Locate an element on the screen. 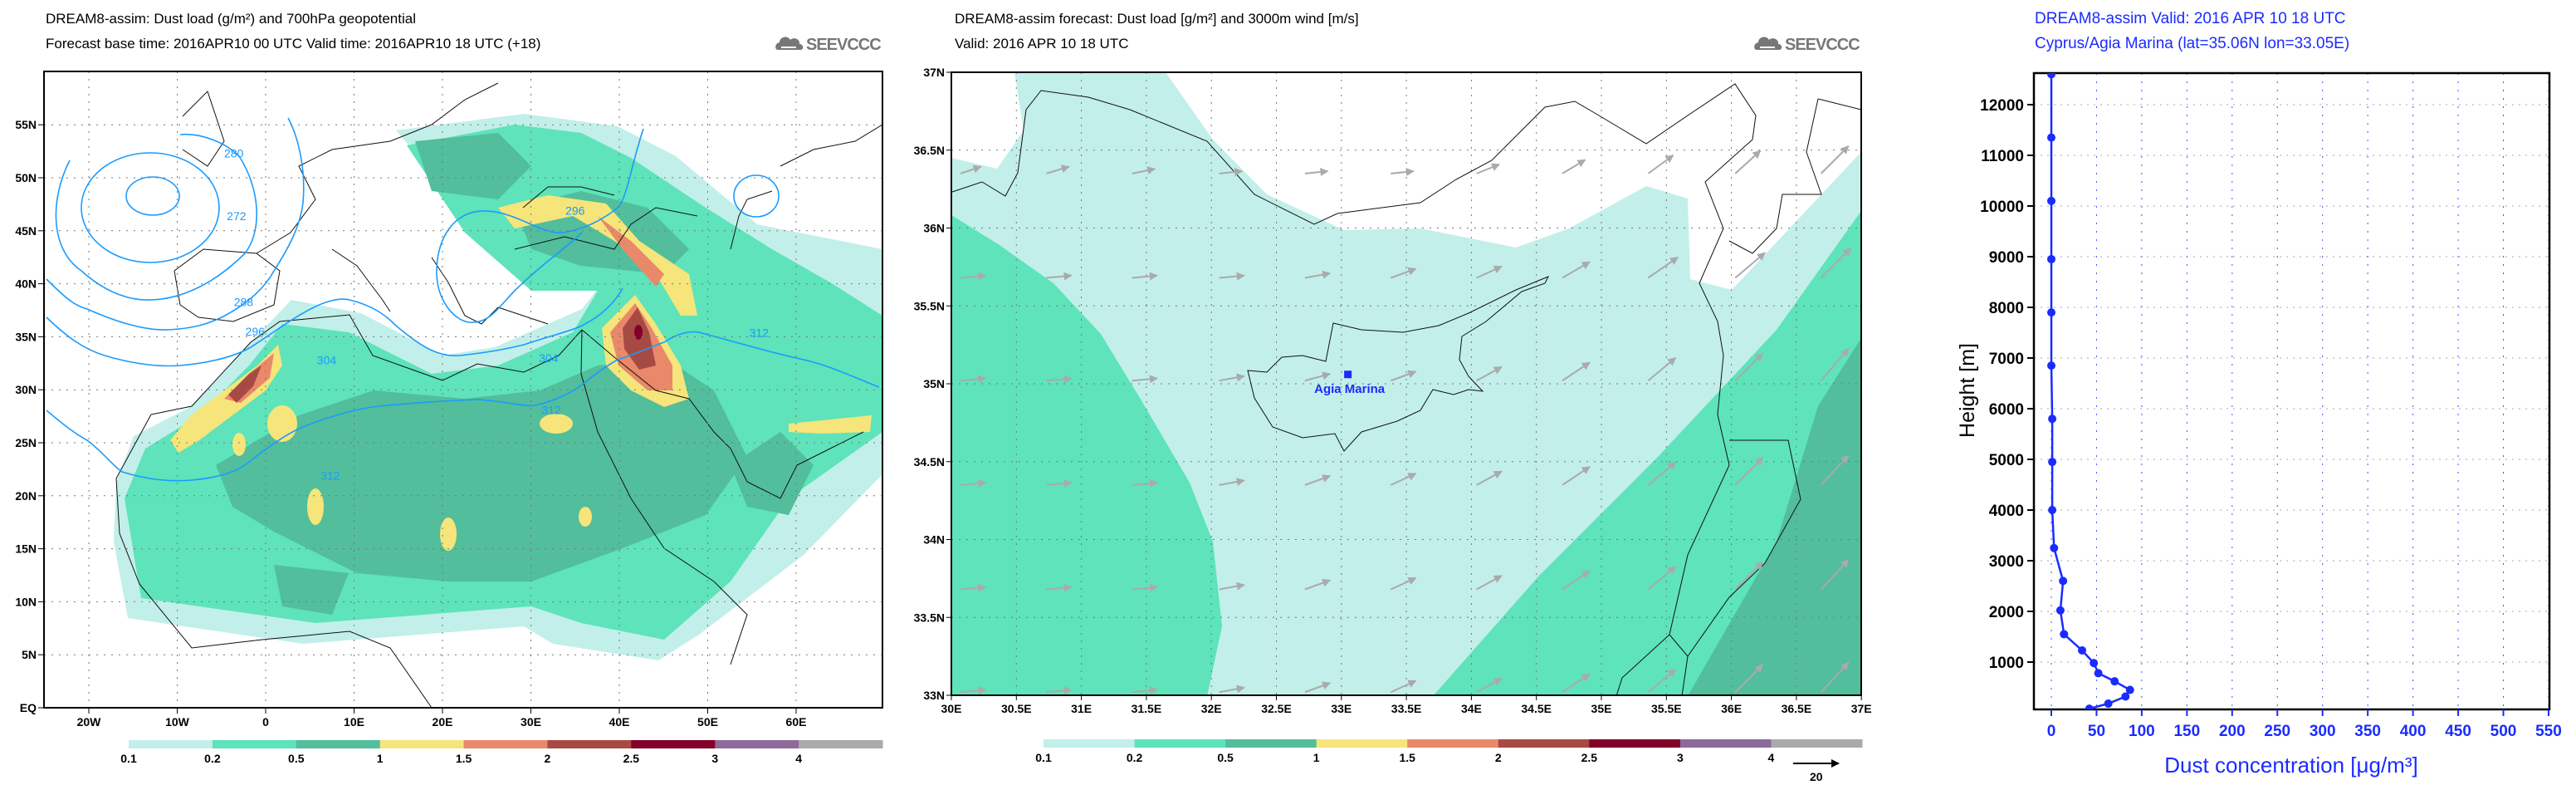  y-tick-label: 2000 is located at coordinates (2006, 612).